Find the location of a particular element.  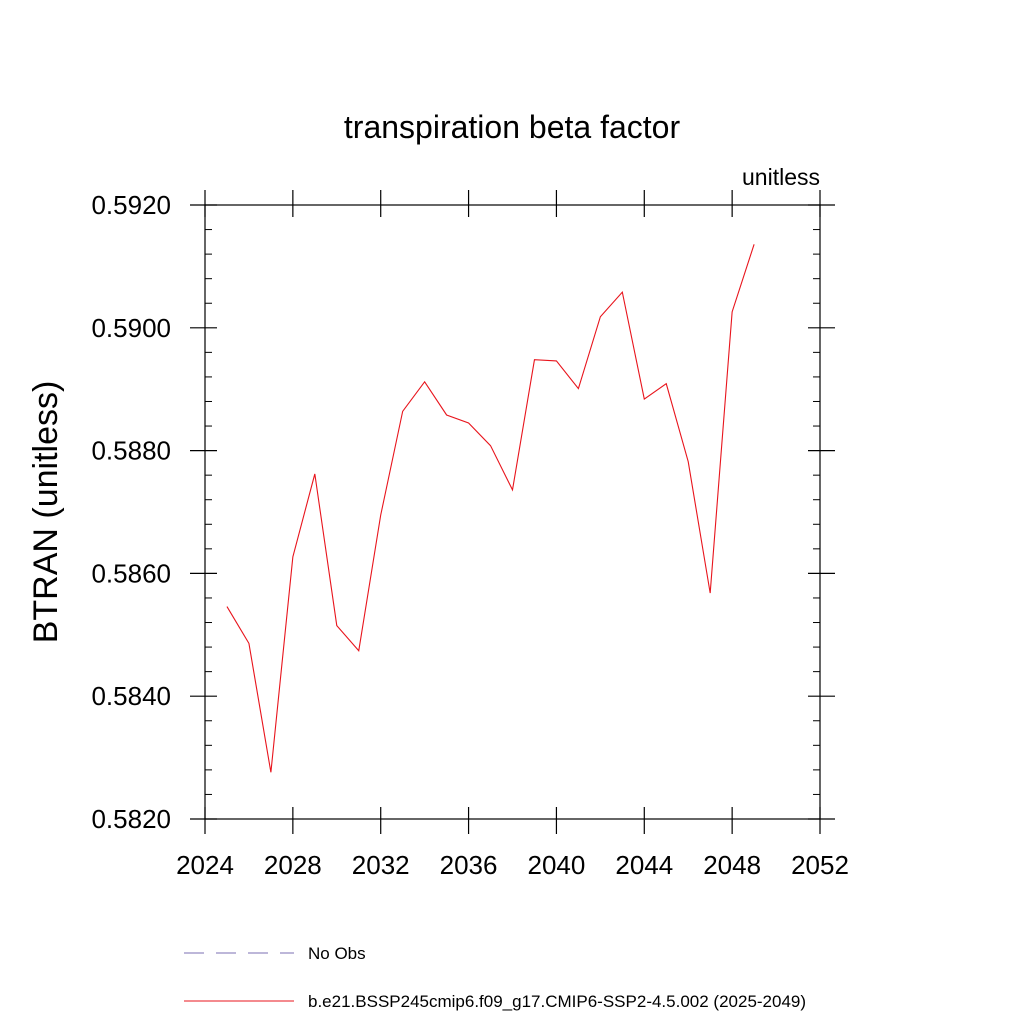

x-tick-label: 2044 is located at coordinates (644, 865).